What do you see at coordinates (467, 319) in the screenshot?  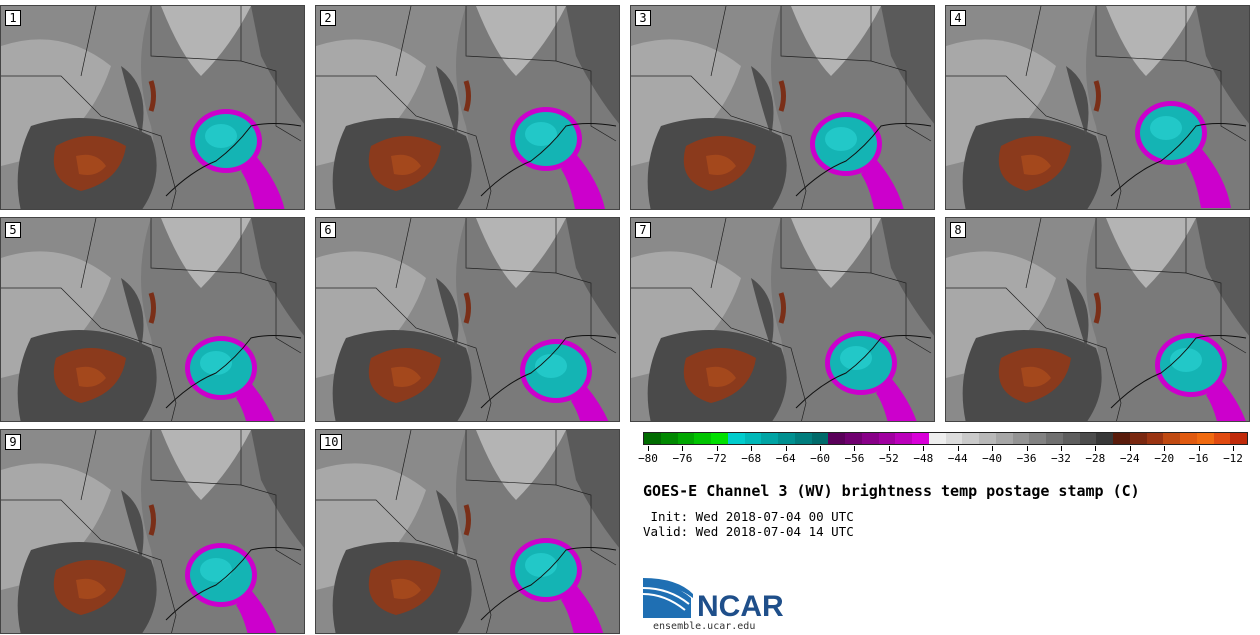 I see `member-panel: 6` at bounding box center [467, 319].